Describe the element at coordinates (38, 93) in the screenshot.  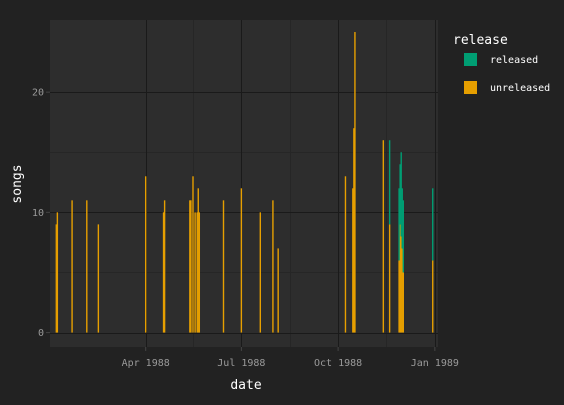
I see `y-tick-label: 20` at that location.